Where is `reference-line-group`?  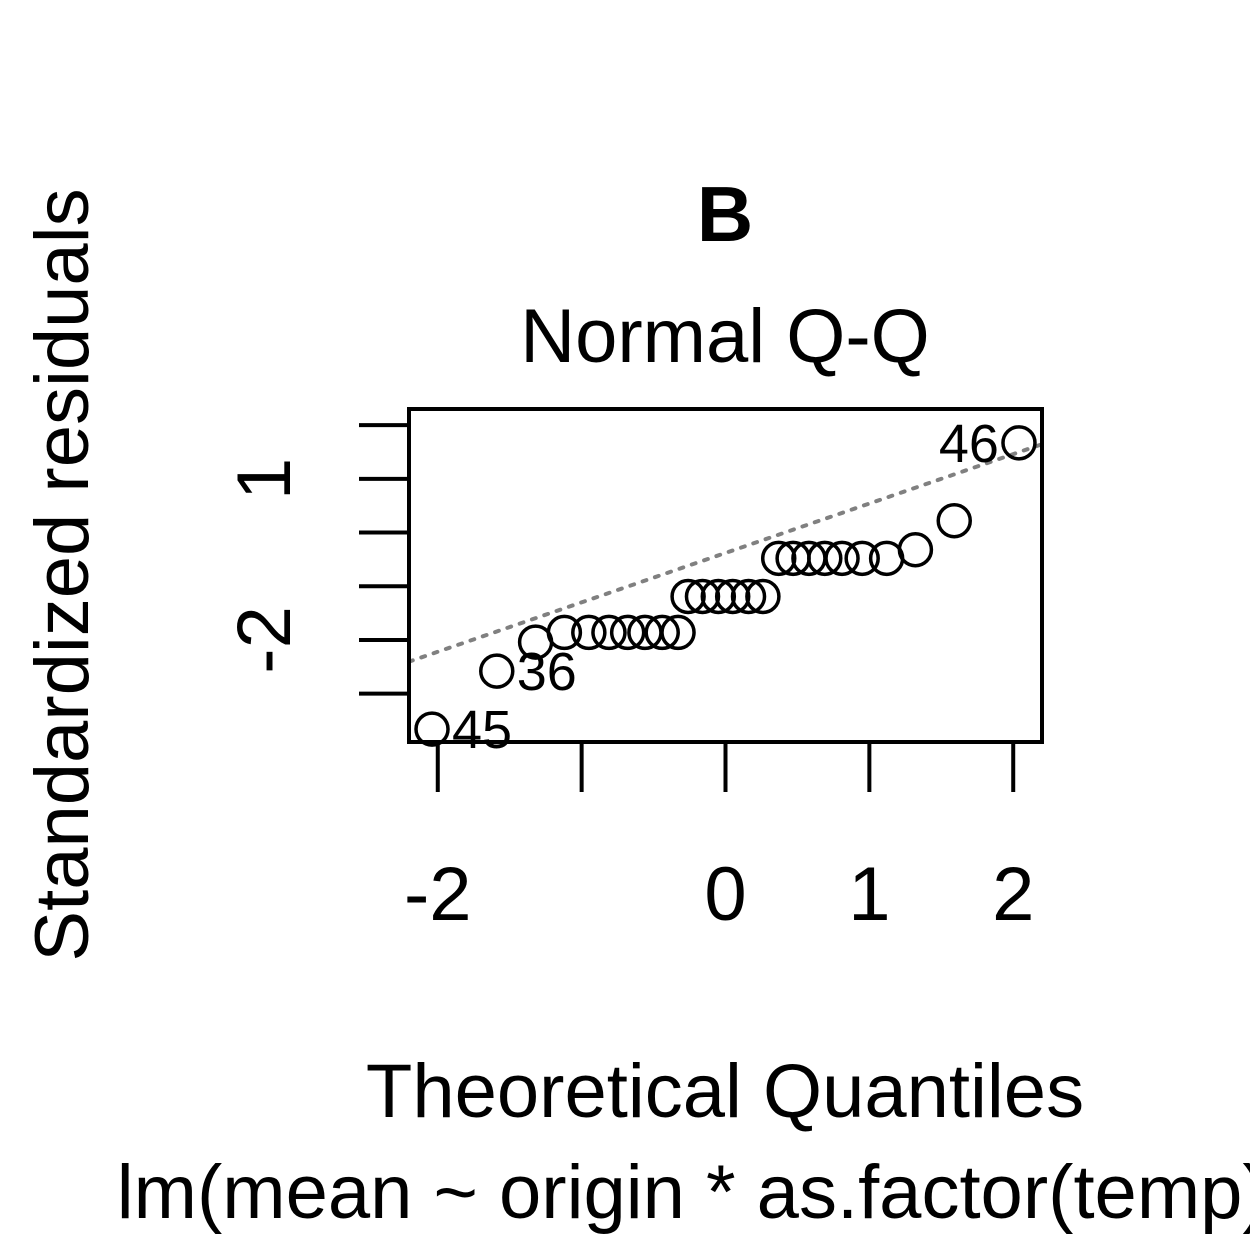
reference-line-group is located at coordinates (725, 553).